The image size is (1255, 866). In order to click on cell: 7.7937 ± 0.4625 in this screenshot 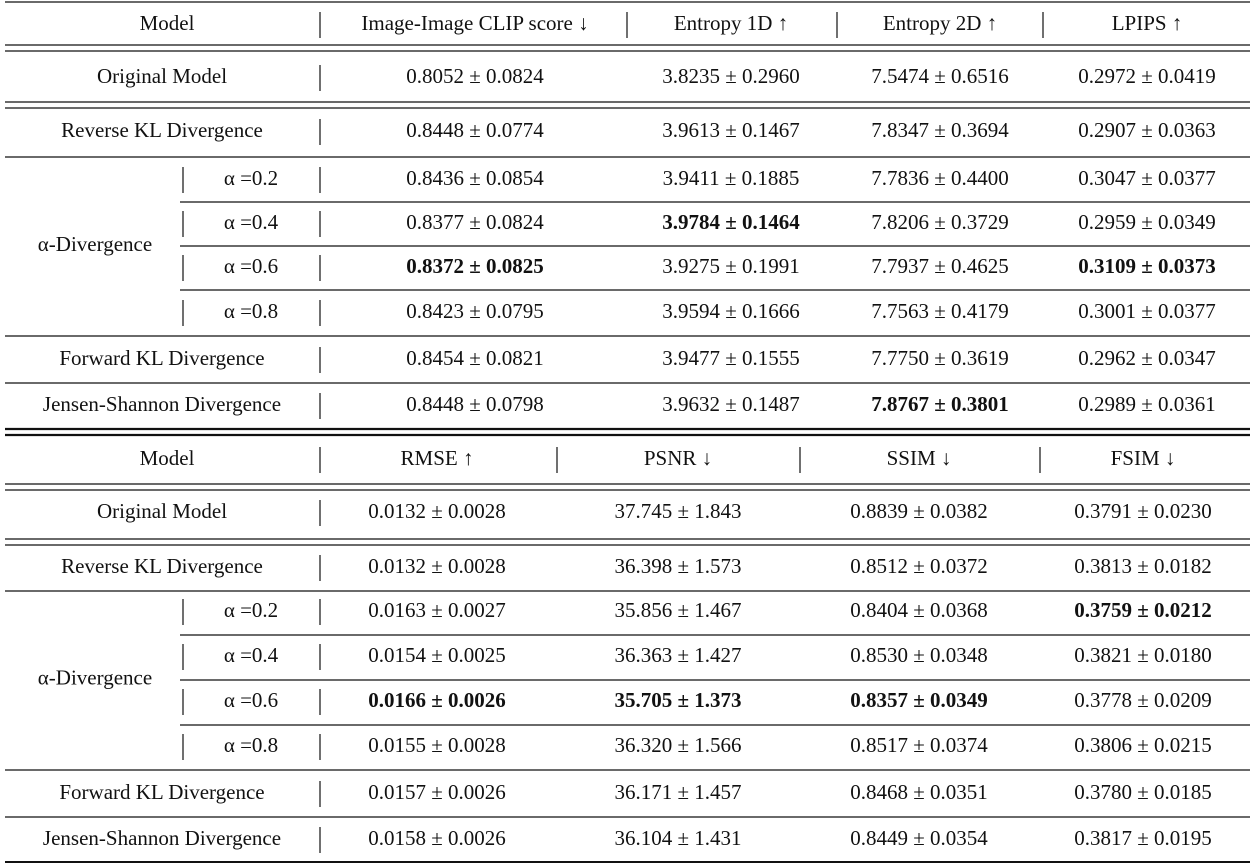, I will do `click(940, 266)`.